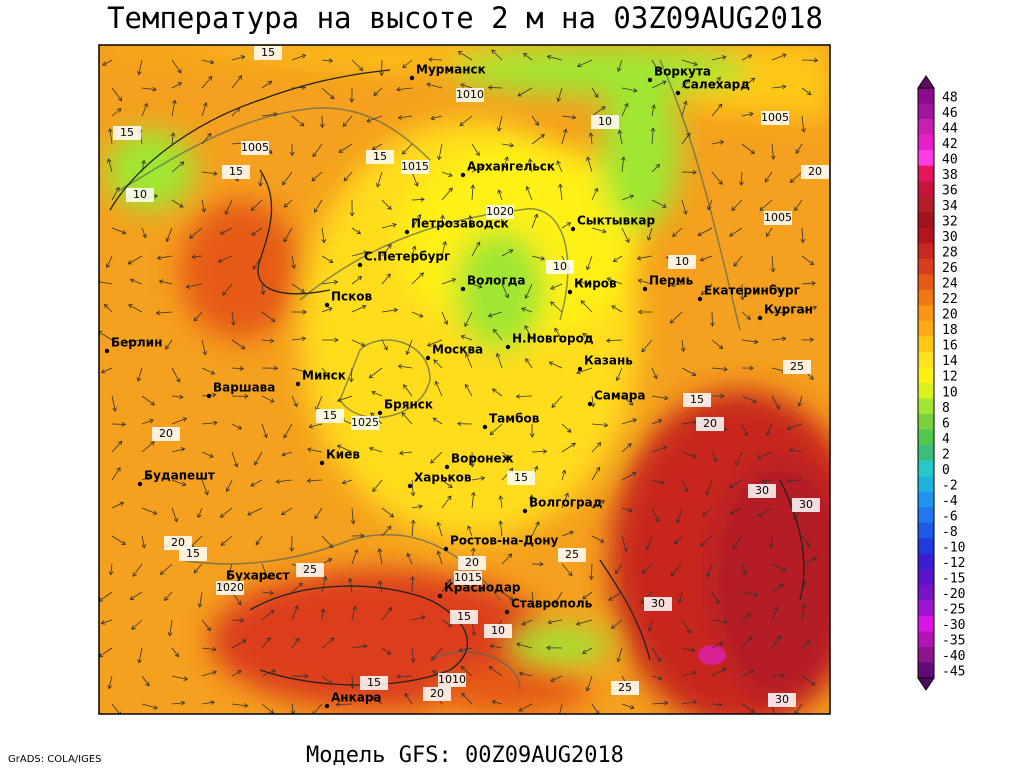  I want to click on colorbar-label: -35, so click(953, 641).